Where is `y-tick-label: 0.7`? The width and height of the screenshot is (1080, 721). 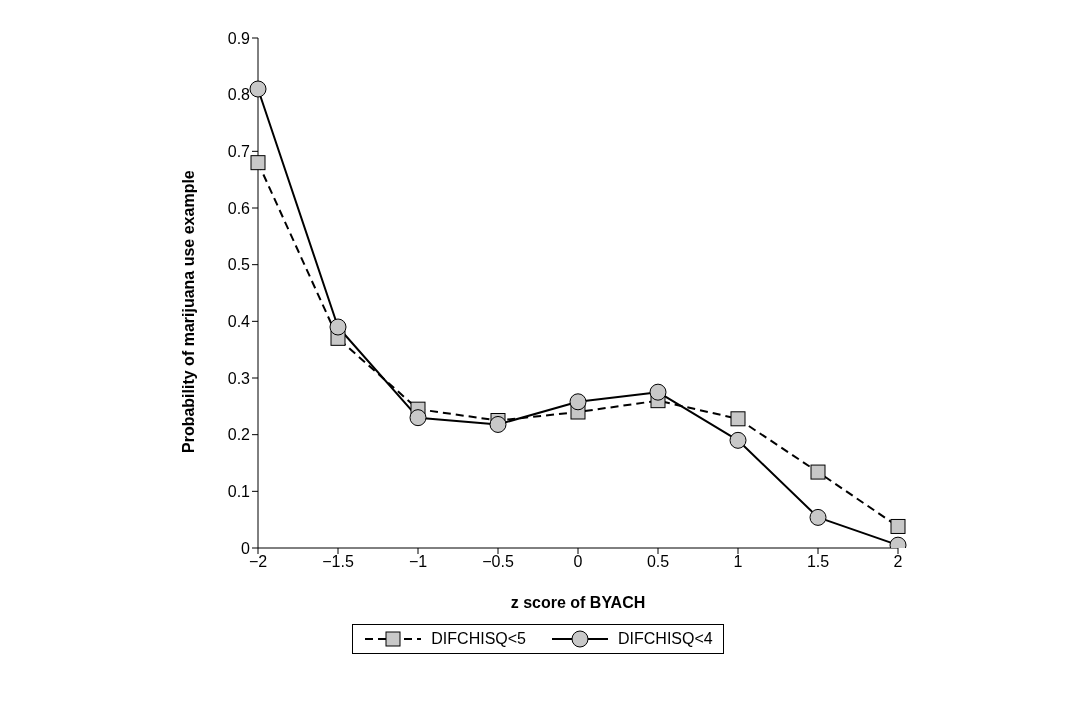 y-tick-label: 0.7 is located at coordinates (239, 152).